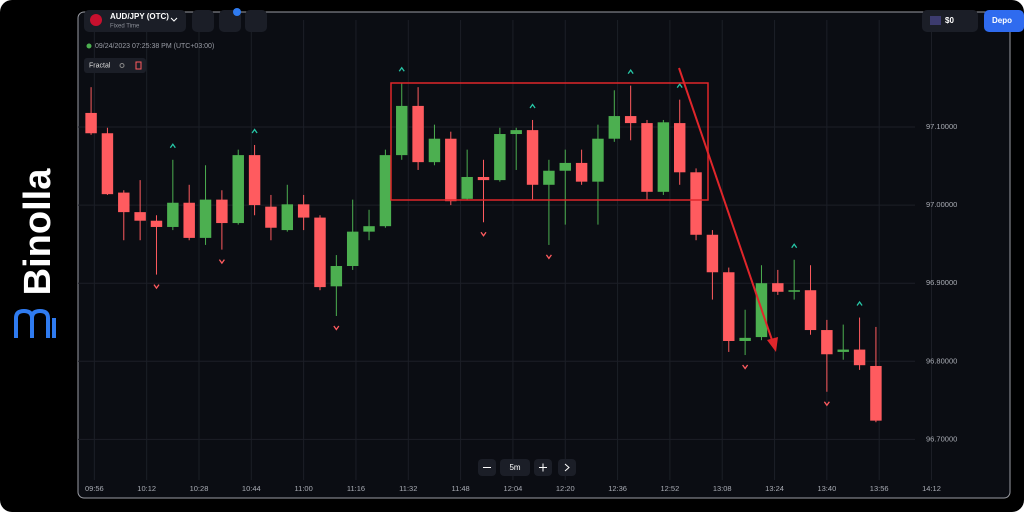  I want to click on pair-selector, so click(135, 21).